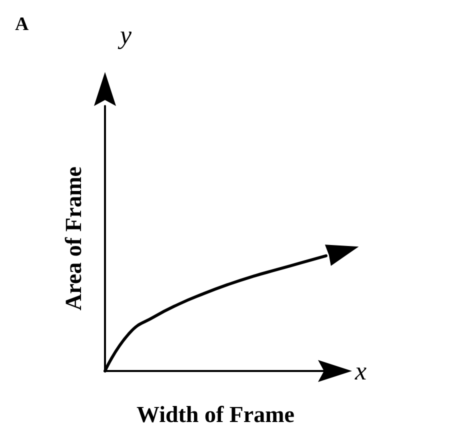 The height and width of the screenshot is (439, 469). What do you see at coordinates (215, 414) in the screenshot?
I see `x-axis-title: Width of Frame` at bounding box center [215, 414].